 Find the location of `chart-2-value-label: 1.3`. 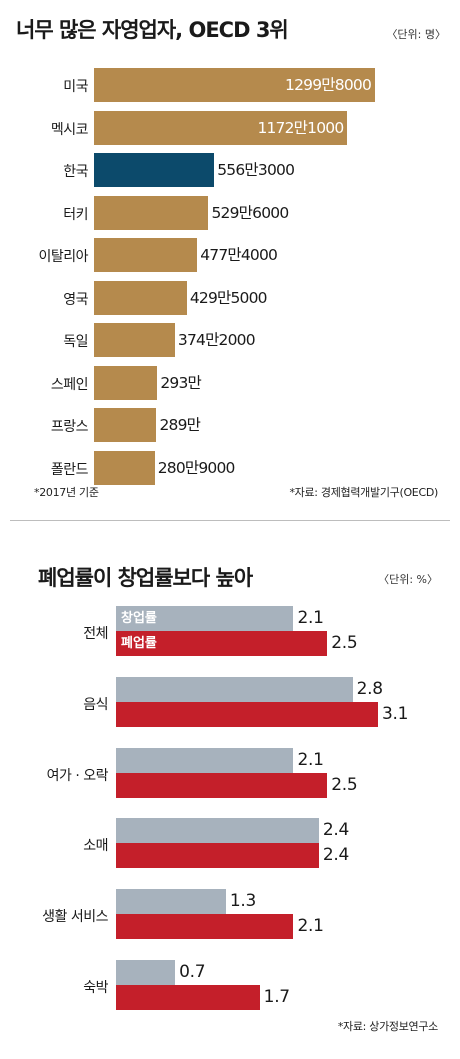

chart-2-value-label: 1.3 is located at coordinates (242, 901).